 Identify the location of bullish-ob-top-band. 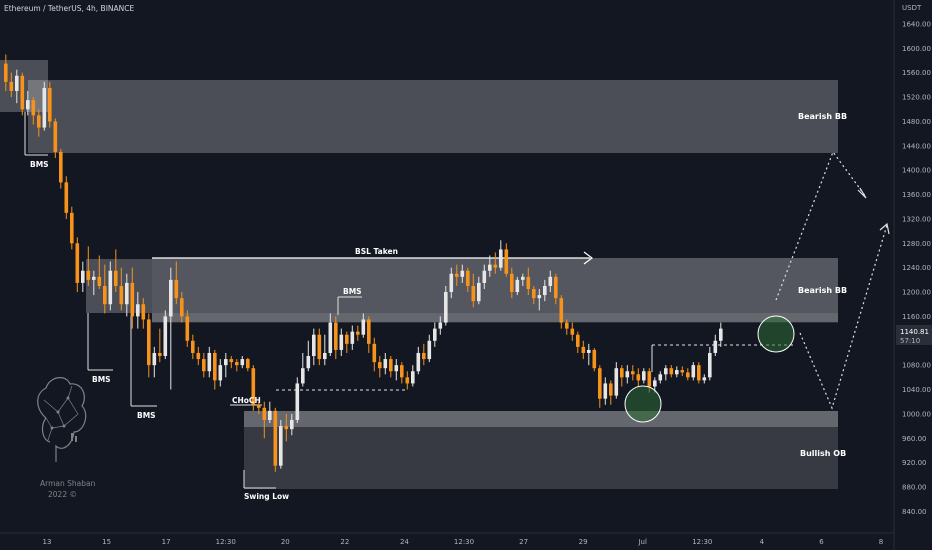
(541, 419).